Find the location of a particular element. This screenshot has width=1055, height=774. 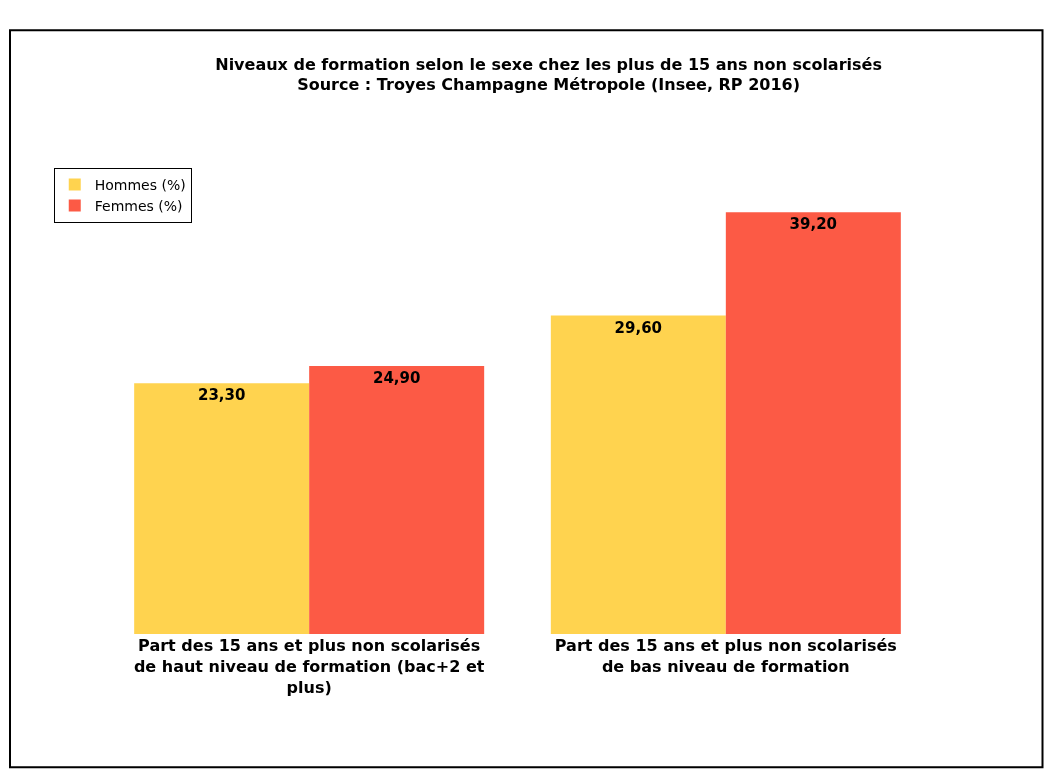

data-label: 29,60 is located at coordinates (638, 327).